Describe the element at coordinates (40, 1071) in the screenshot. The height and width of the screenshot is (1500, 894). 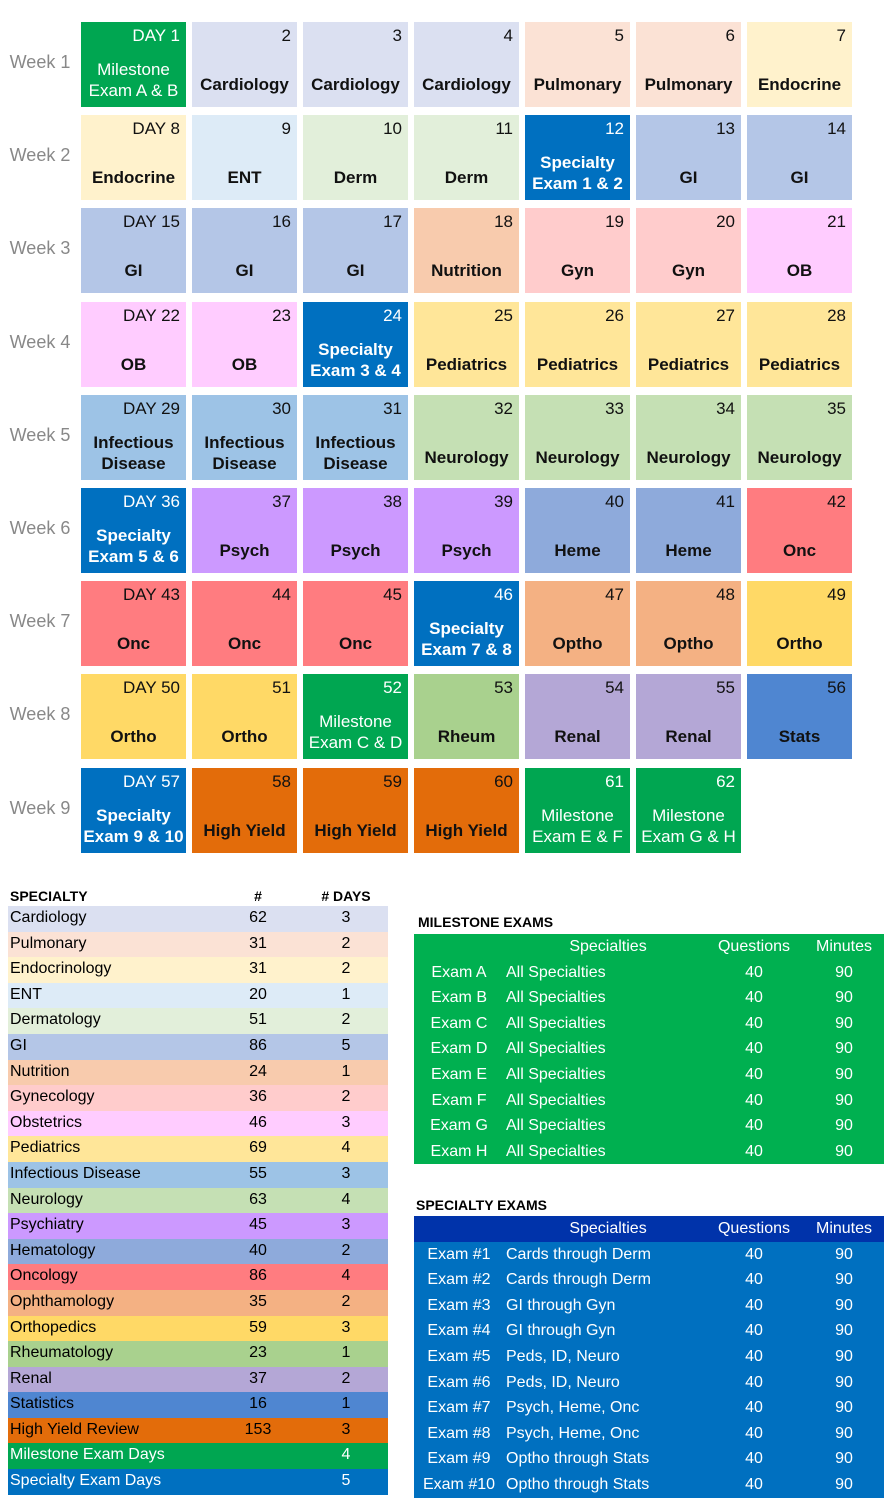
I see `legend-specialty-name: Nutrition` at that location.